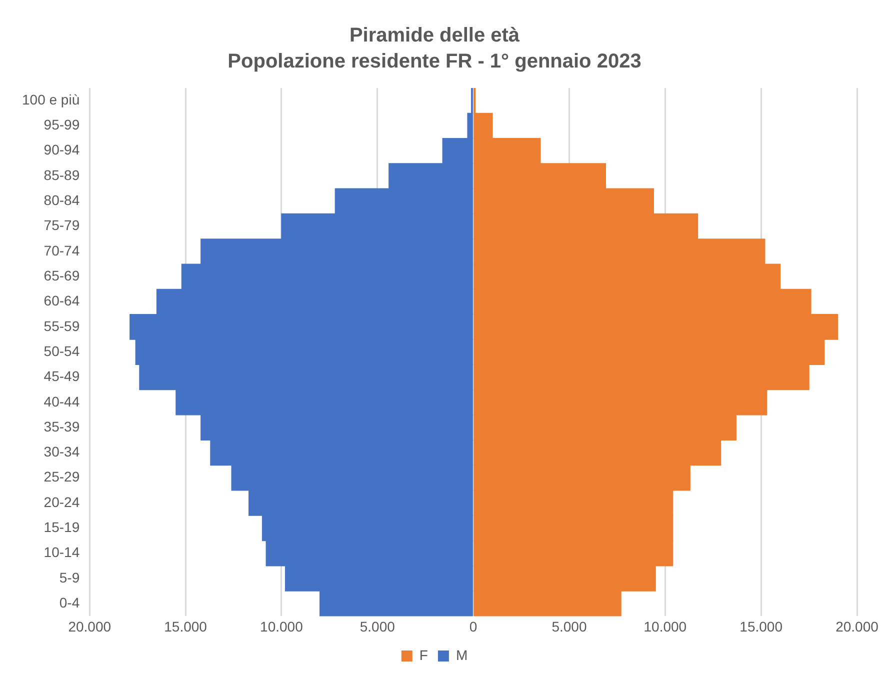 The height and width of the screenshot is (681, 885). What do you see at coordinates (62, 552) in the screenshot?
I see `y-tick-label: 10-14` at bounding box center [62, 552].